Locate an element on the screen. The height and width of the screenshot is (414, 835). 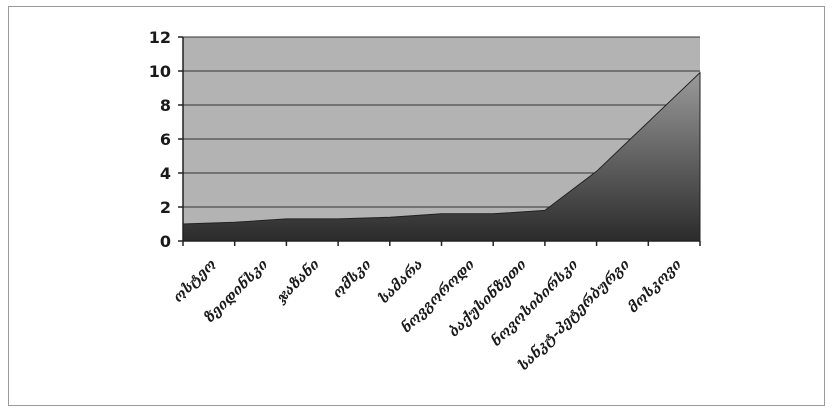
y-tick-label: 12 is located at coordinates (160, 37).